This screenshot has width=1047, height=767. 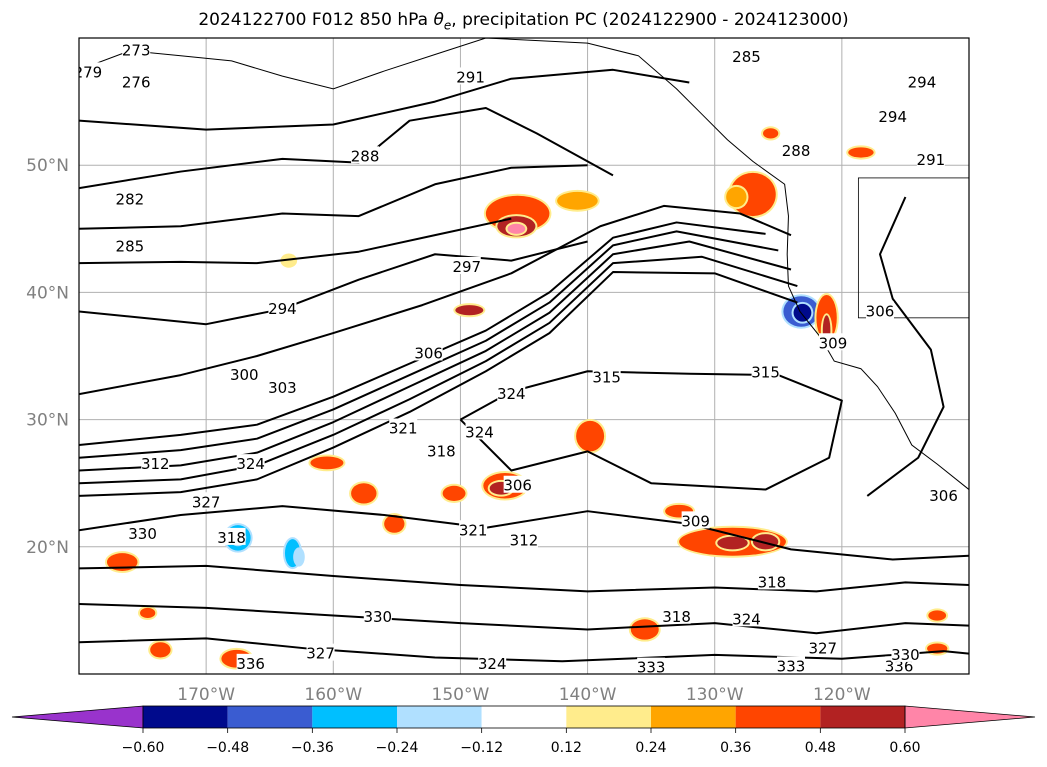 What do you see at coordinates (206, 695) in the screenshot?
I see `lon-tick-label: 170°W` at bounding box center [206, 695].